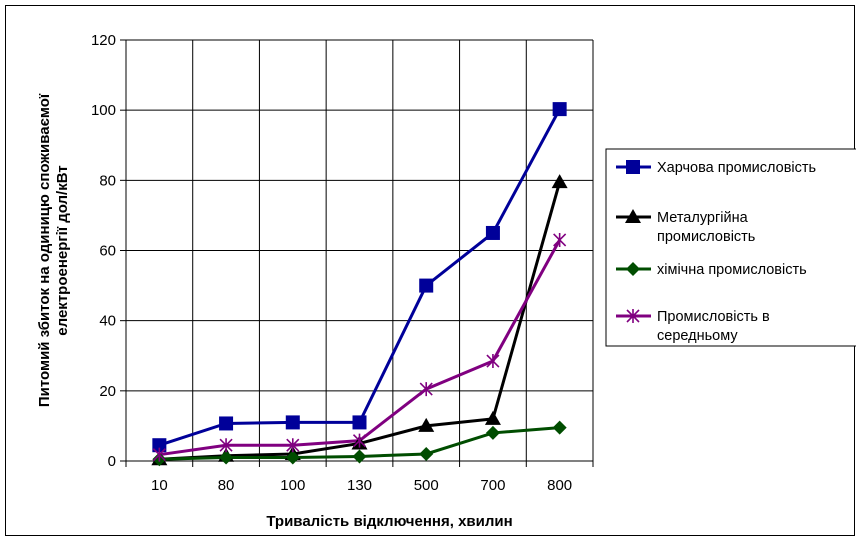 This screenshot has height=539, width=858. What do you see at coordinates (107, 391) in the screenshot?
I see `y-tick-label: 20` at bounding box center [107, 391].